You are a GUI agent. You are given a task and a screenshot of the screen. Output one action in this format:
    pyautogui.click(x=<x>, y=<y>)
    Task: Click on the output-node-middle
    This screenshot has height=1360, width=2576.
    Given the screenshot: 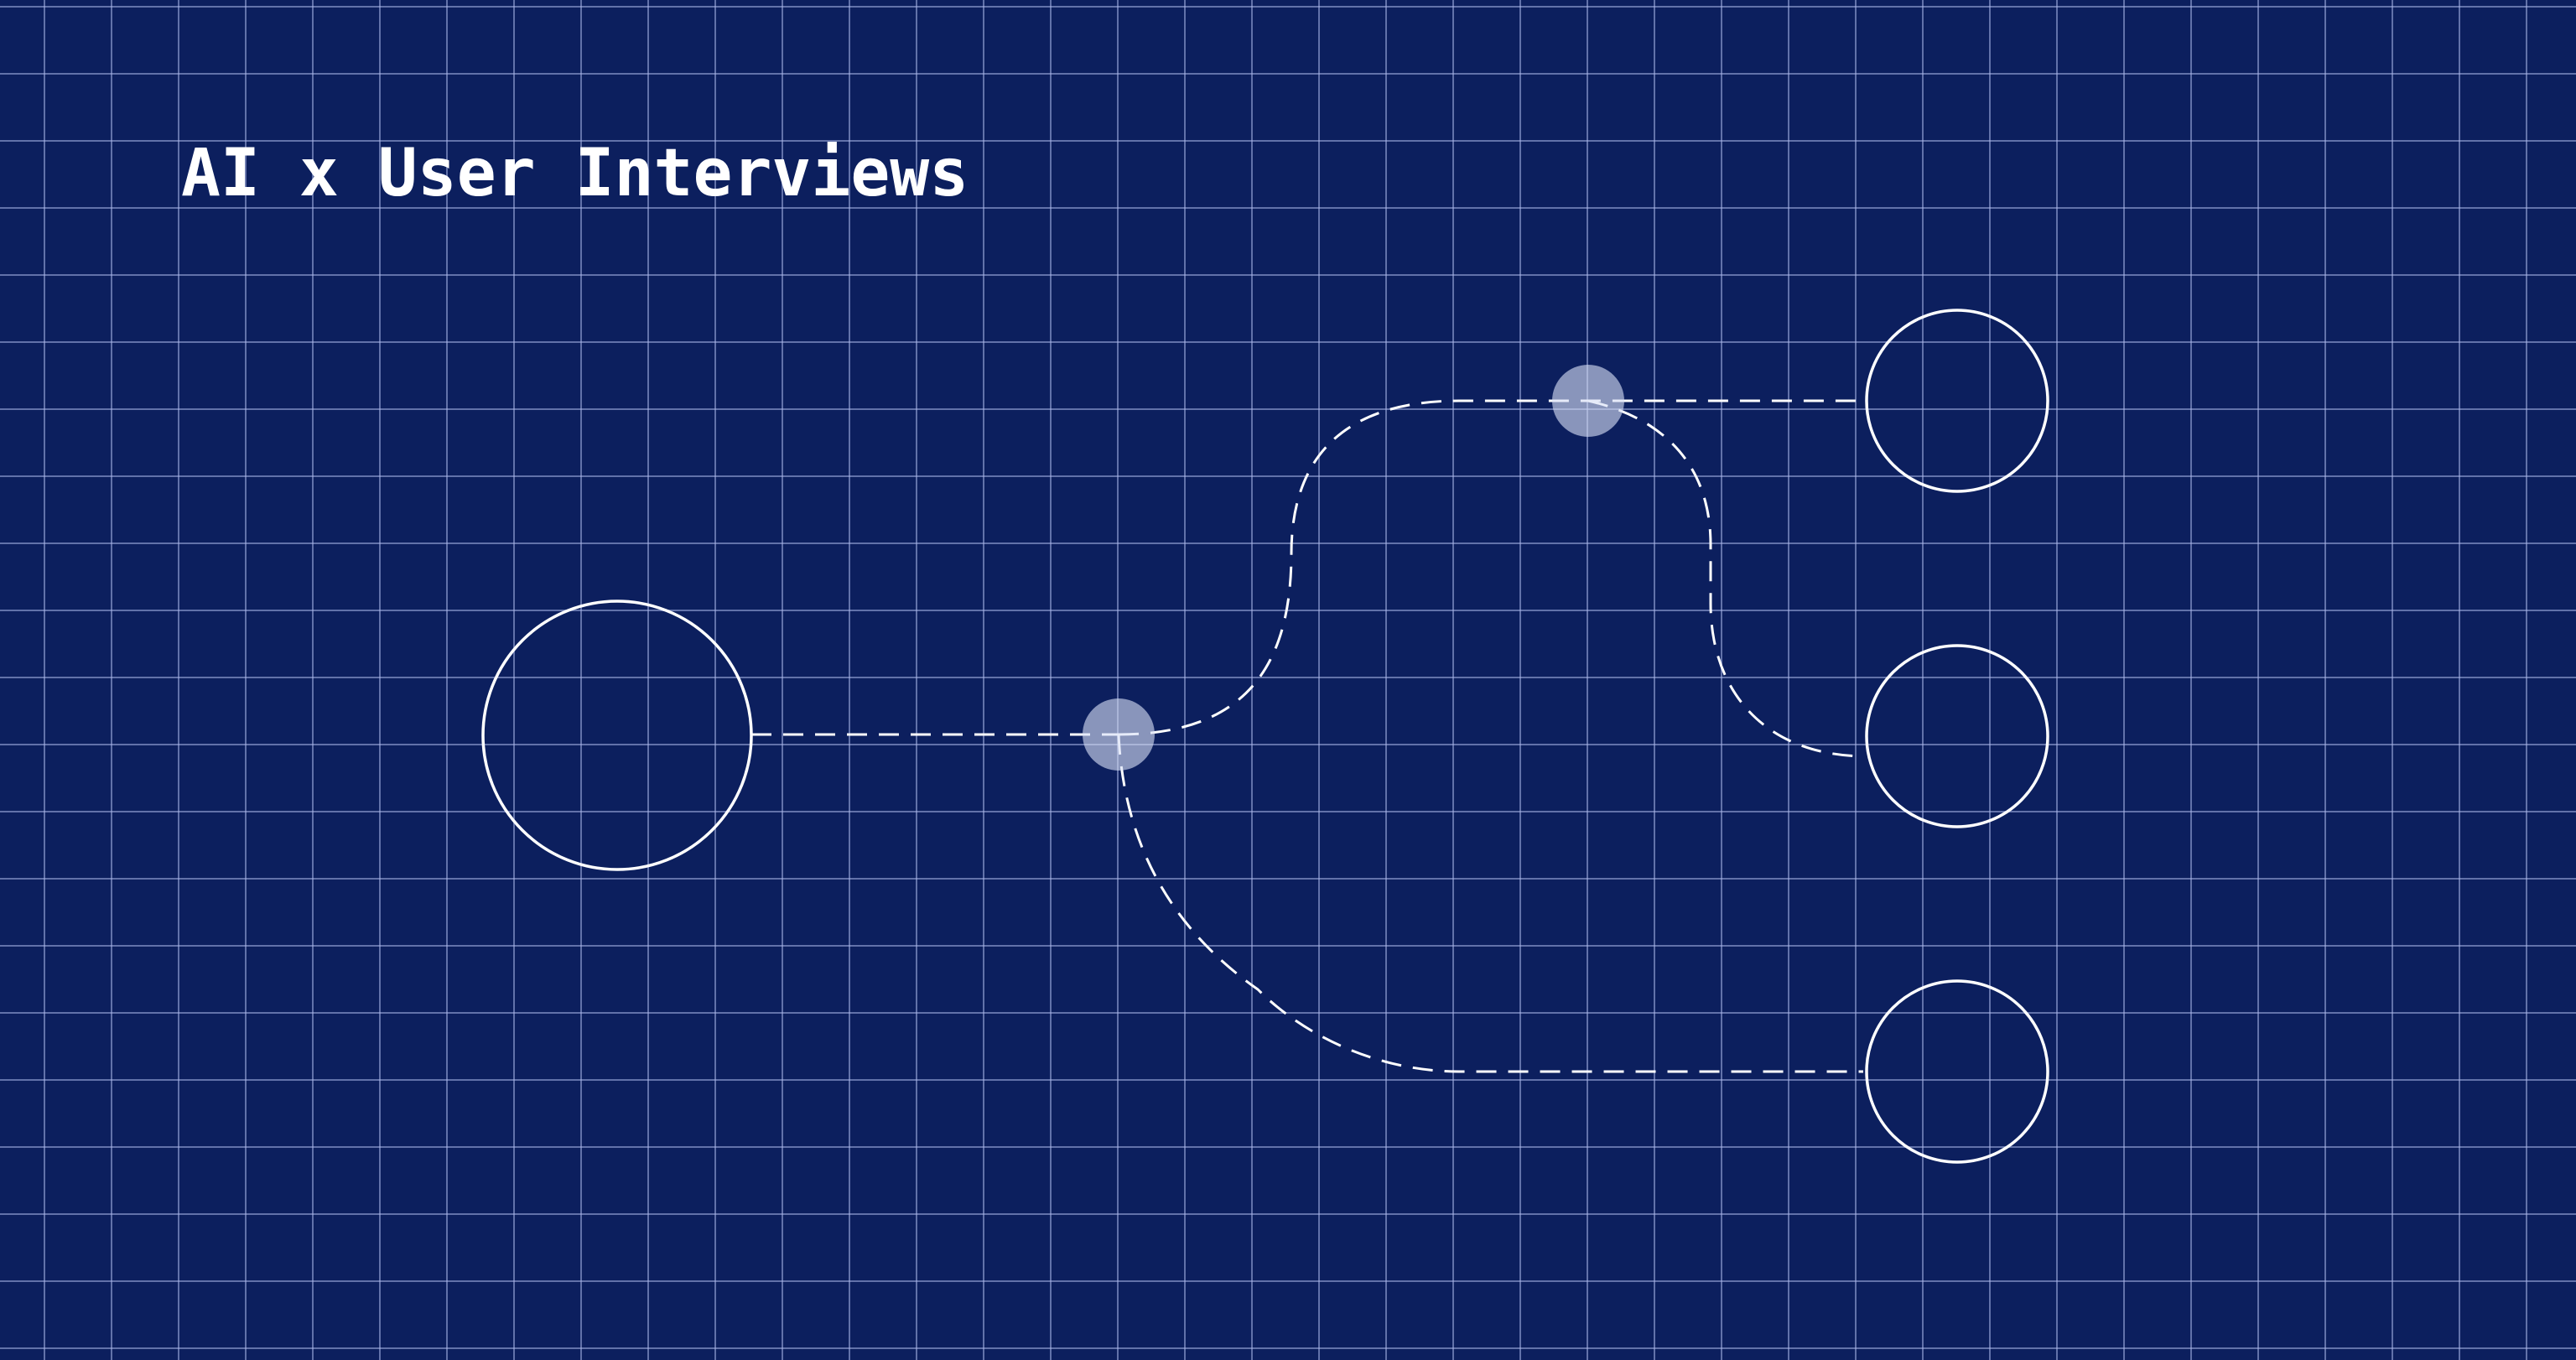 What is the action you would take?
    pyautogui.click(x=1957, y=736)
    